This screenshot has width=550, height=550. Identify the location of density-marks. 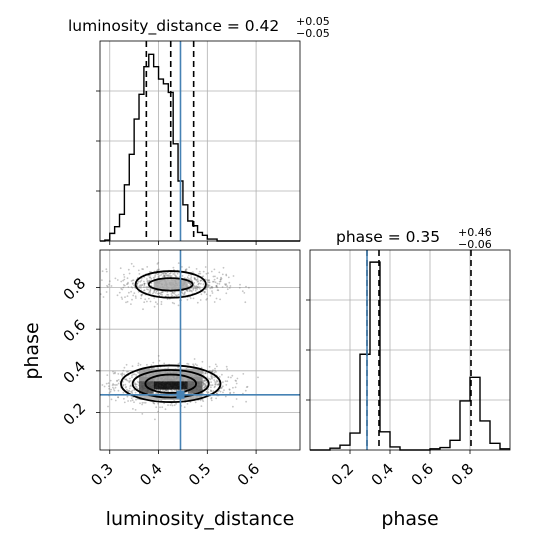
(191, 350).